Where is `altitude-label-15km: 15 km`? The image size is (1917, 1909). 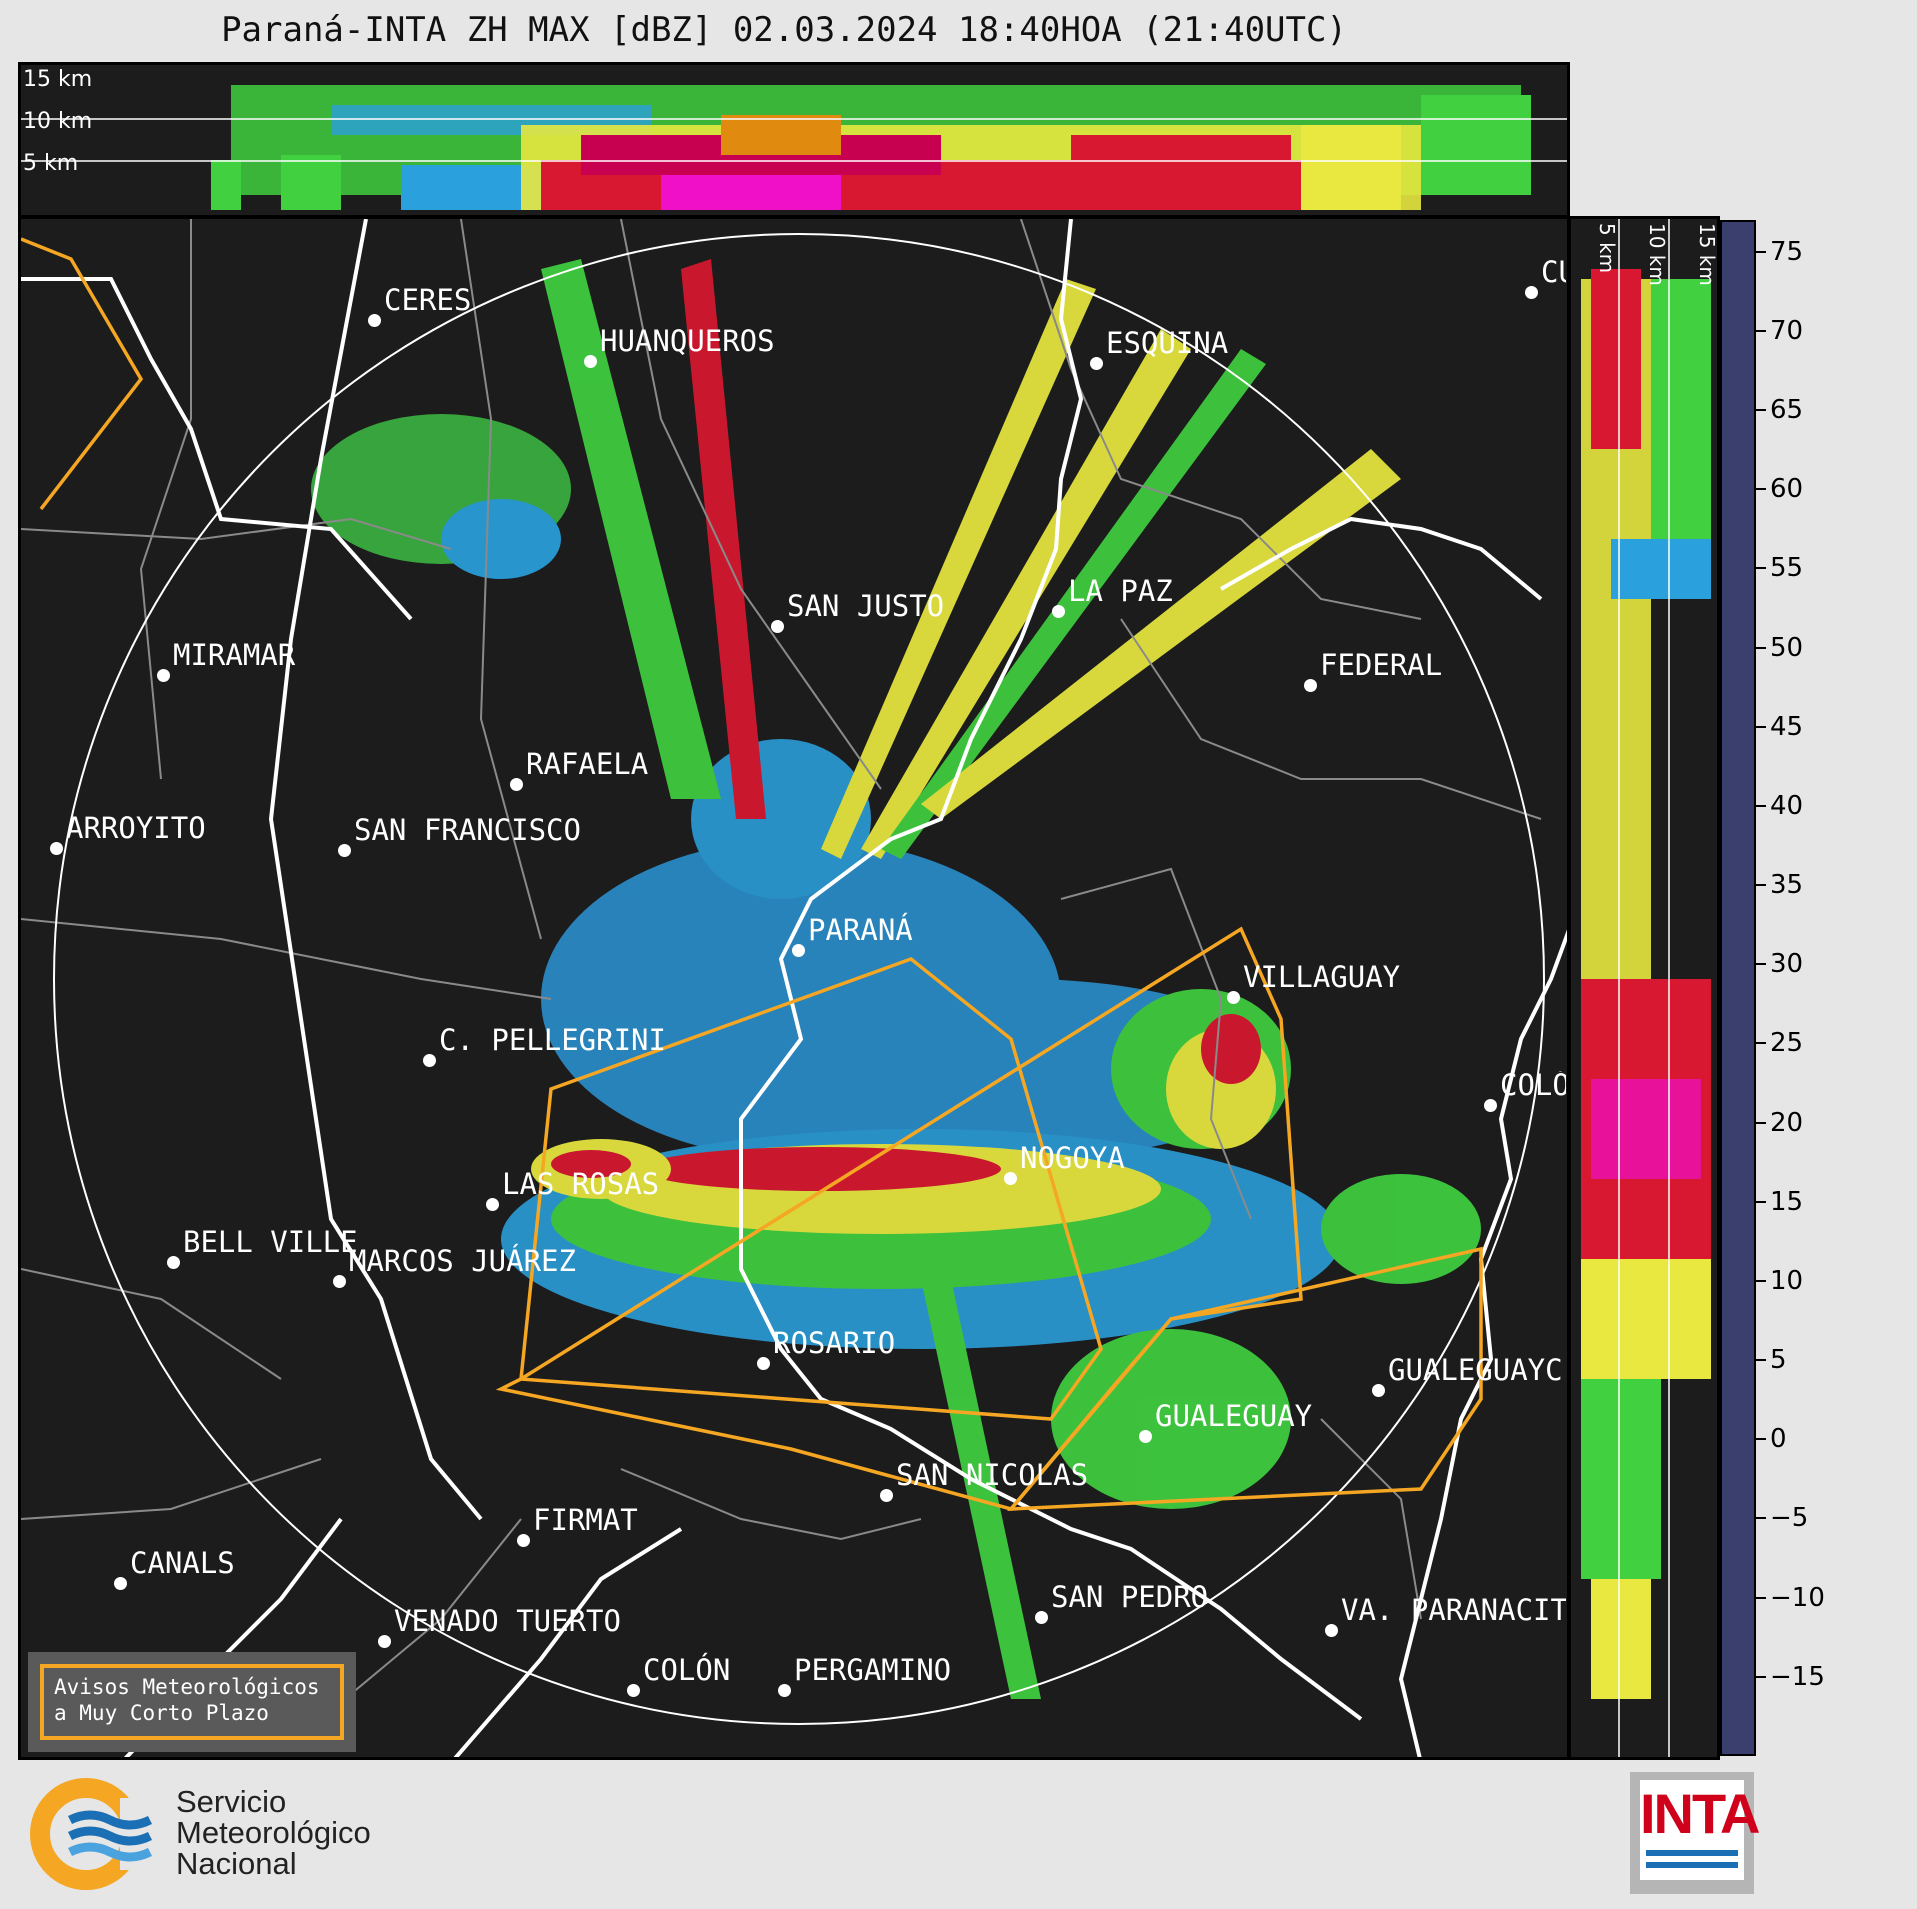
altitude-label-15km: 15 km is located at coordinates (58, 79).